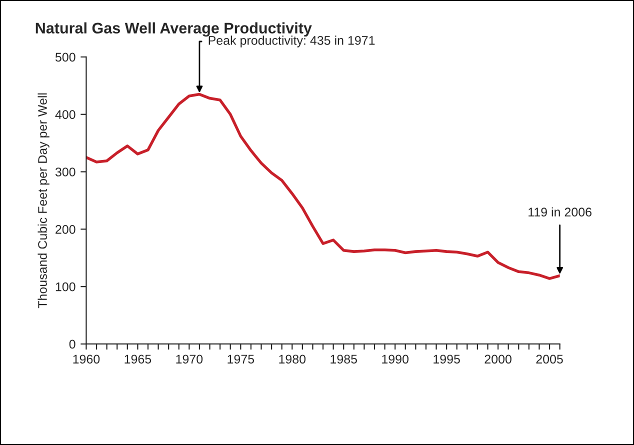 The width and height of the screenshot is (634, 445). What do you see at coordinates (65, 115) in the screenshot?
I see `y-tick-label: 400` at bounding box center [65, 115].